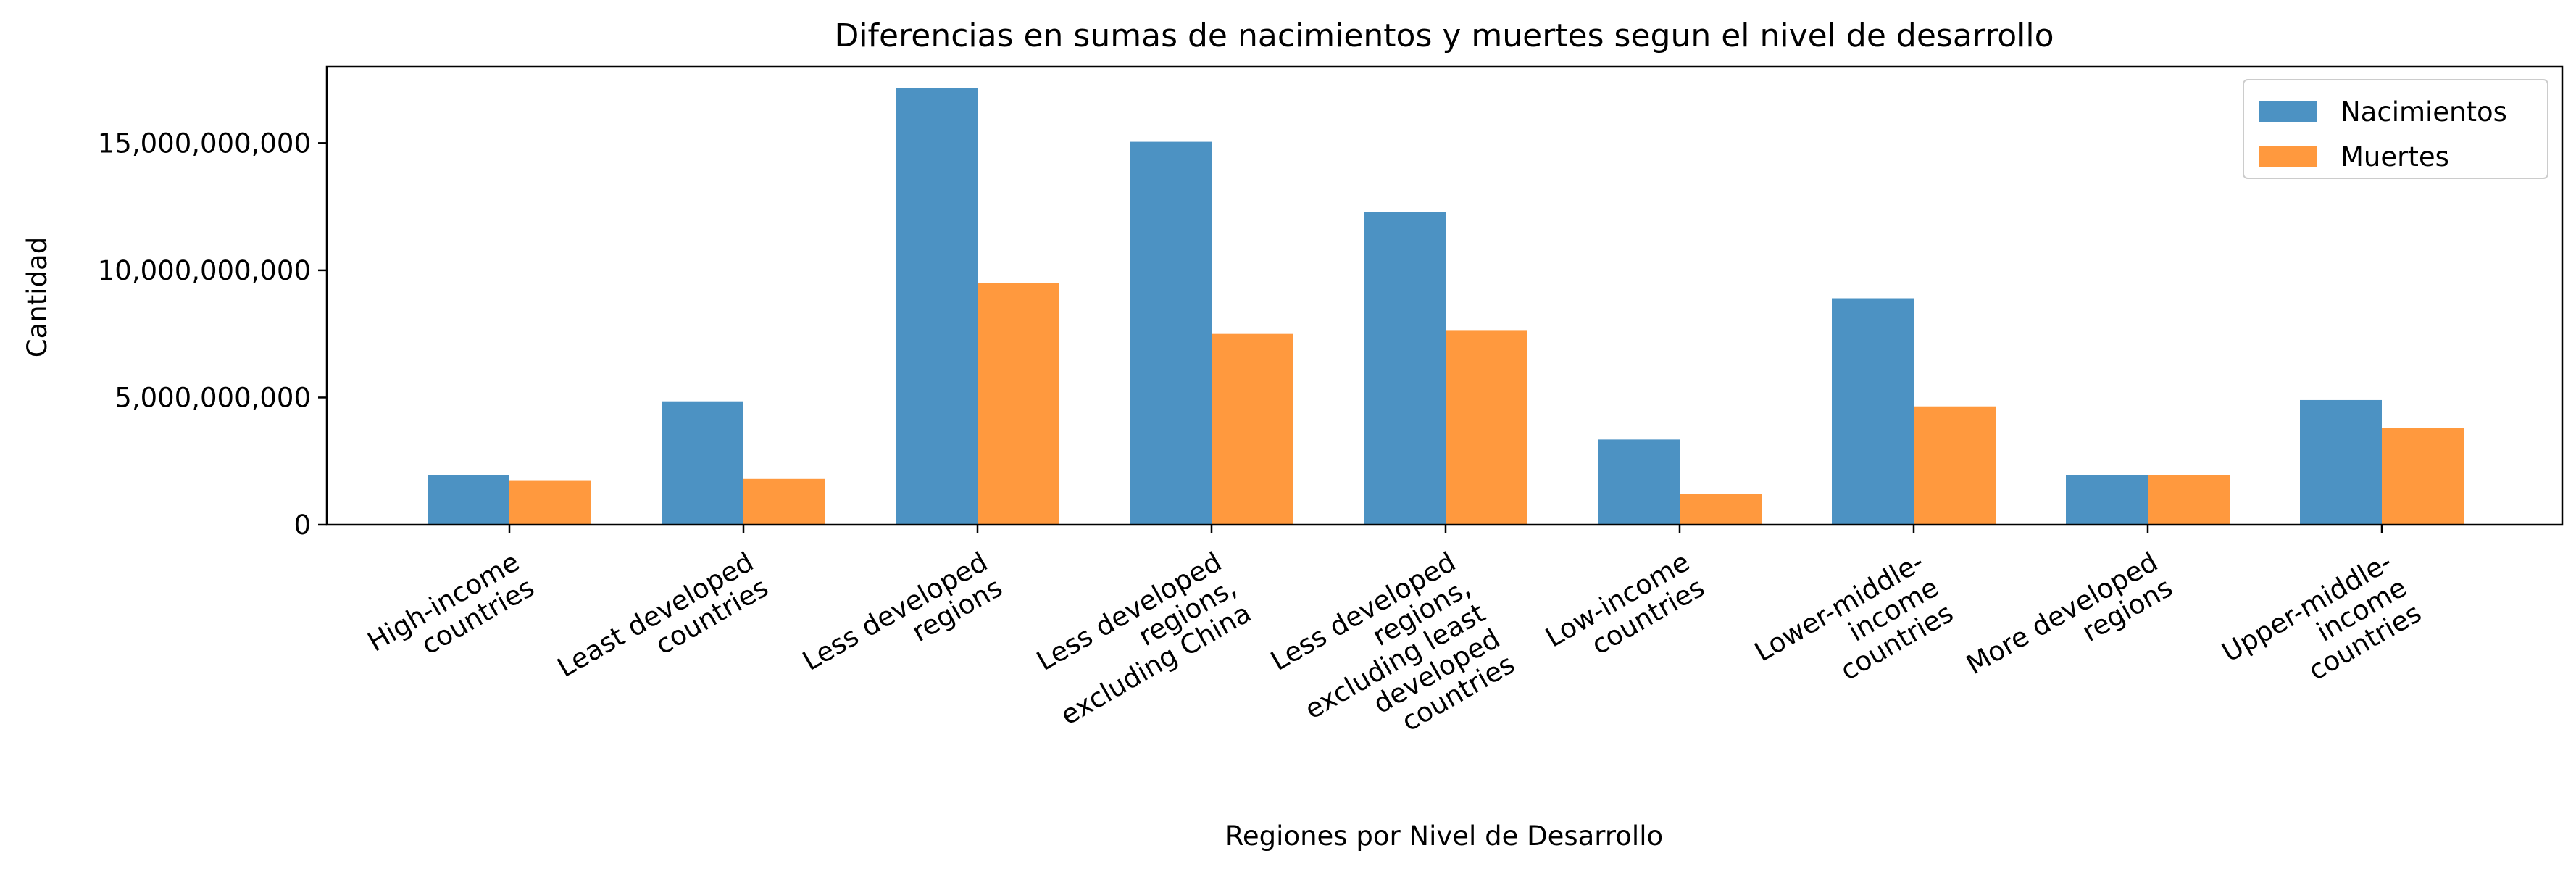  What do you see at coordinates (2395, 157) in the screenshot?
I see `legend-label: Muertes` at bounding box center [2395, 157].